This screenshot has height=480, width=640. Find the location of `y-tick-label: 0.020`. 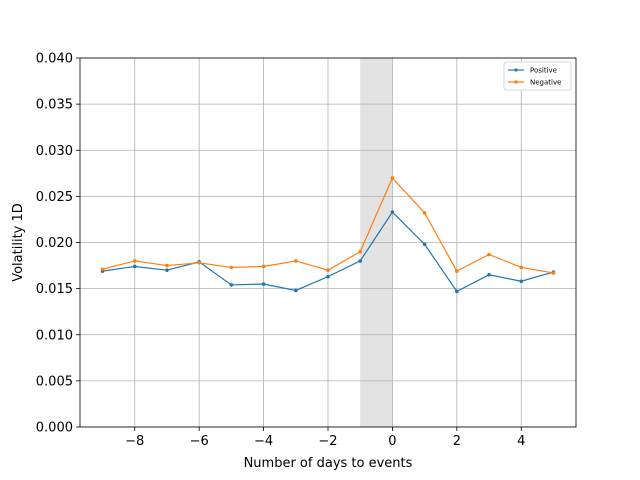

y-tick-label: 0.020 is located at coordinates (54, 243).